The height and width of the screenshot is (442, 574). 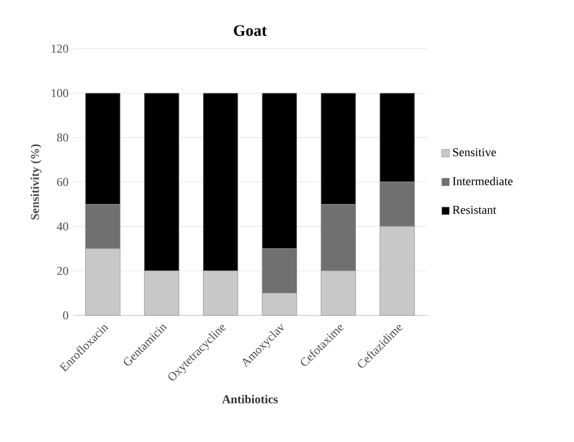 What do you see at coordinates (474, 210) in the screenshot?
I see `legend-label: Resistant` at bounding box center [474, 210].